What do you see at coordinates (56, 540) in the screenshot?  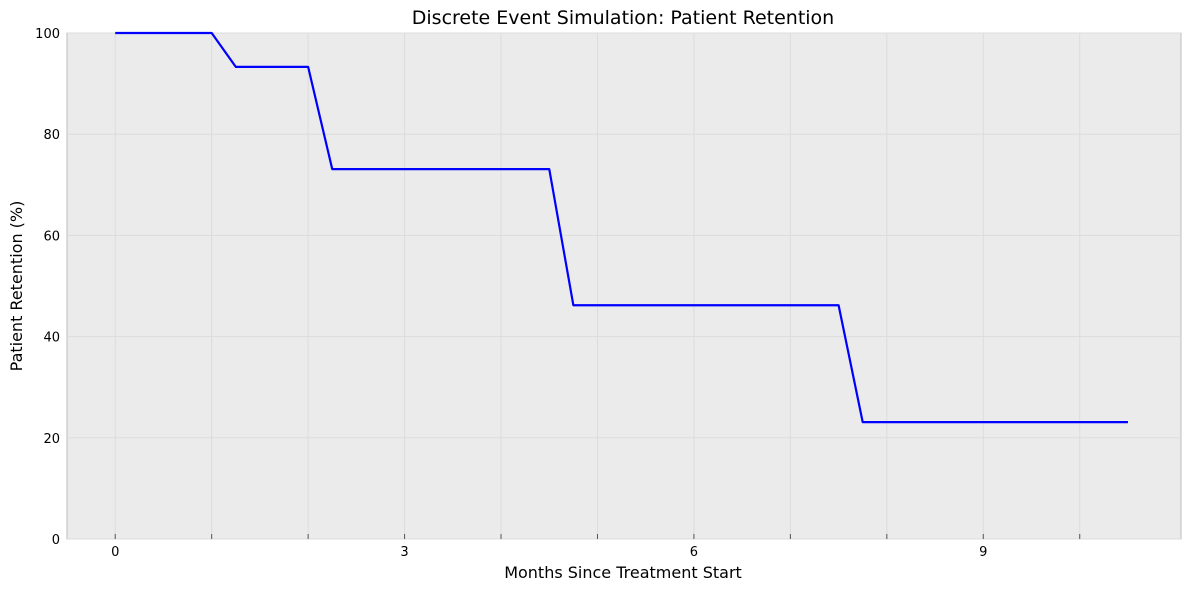 I see `y-tick-label: 0` at bounding box center [56, 540].